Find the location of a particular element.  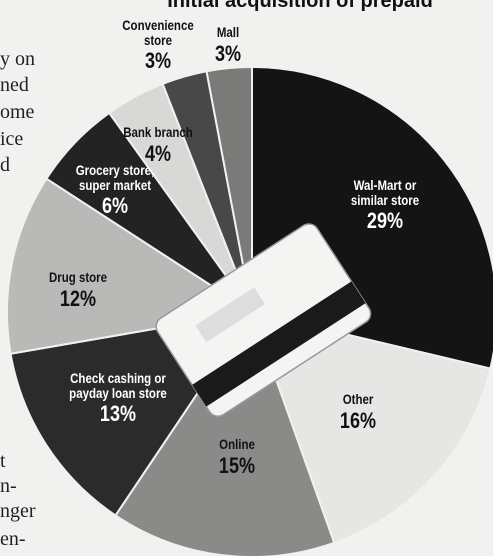

article-fragment: d is located at coordinates (5, 165).